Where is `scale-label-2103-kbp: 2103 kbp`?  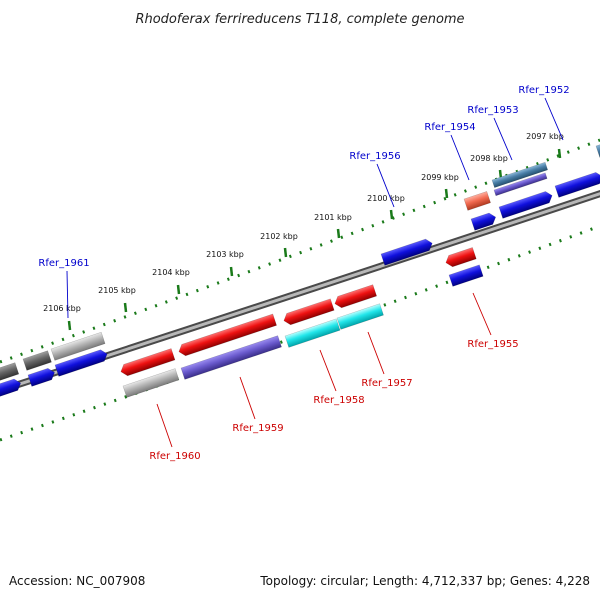 scale-label-2103-kbp: 2103 kbp is located at coordinates (225, 254).